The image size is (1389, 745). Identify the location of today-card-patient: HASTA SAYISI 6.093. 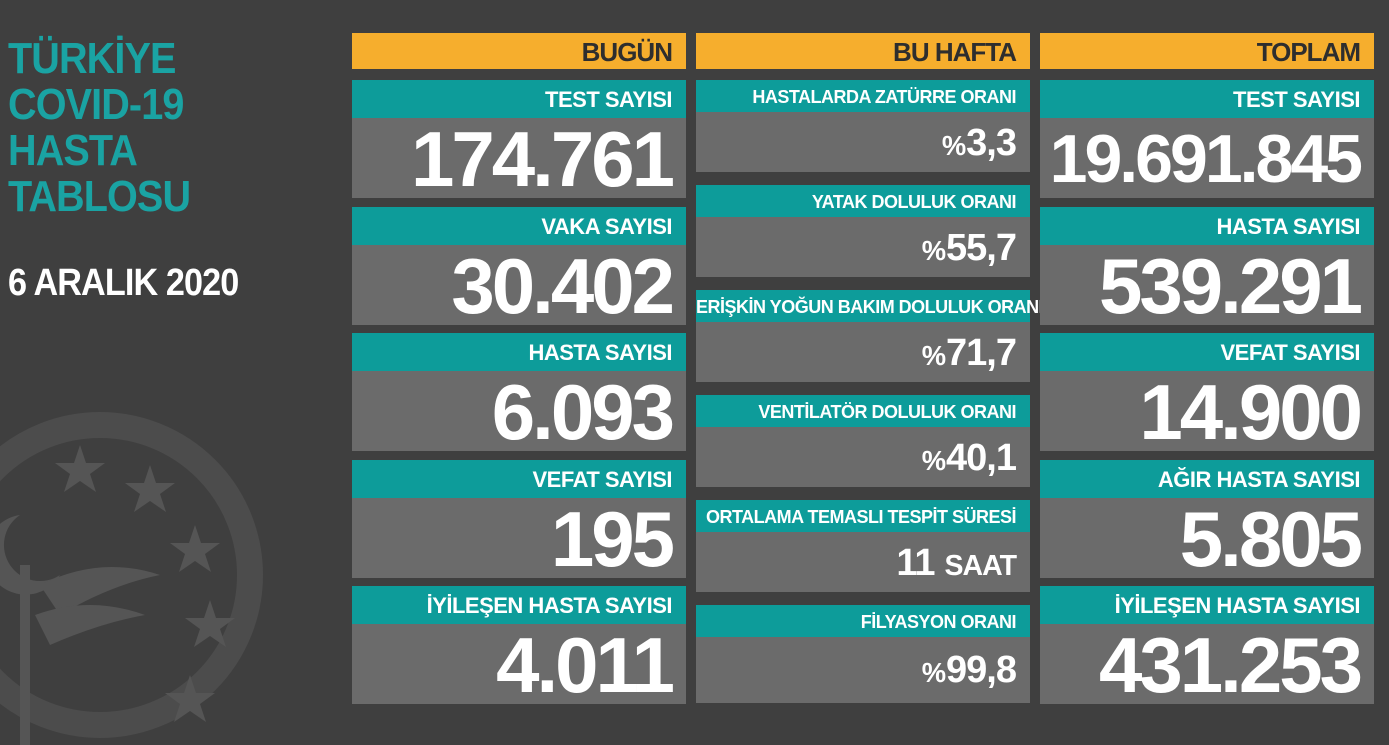
(519, 393).